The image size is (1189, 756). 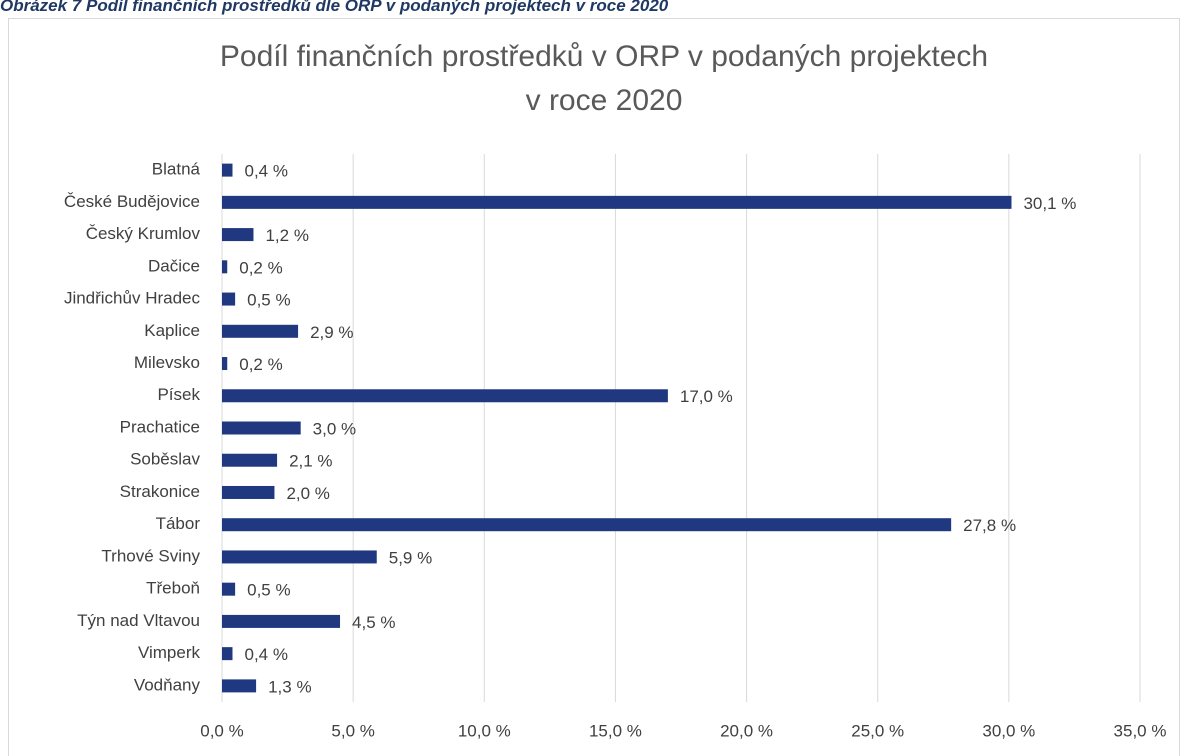 I want to click on y-tick-label: Blatná, so click(x=176, y=169).